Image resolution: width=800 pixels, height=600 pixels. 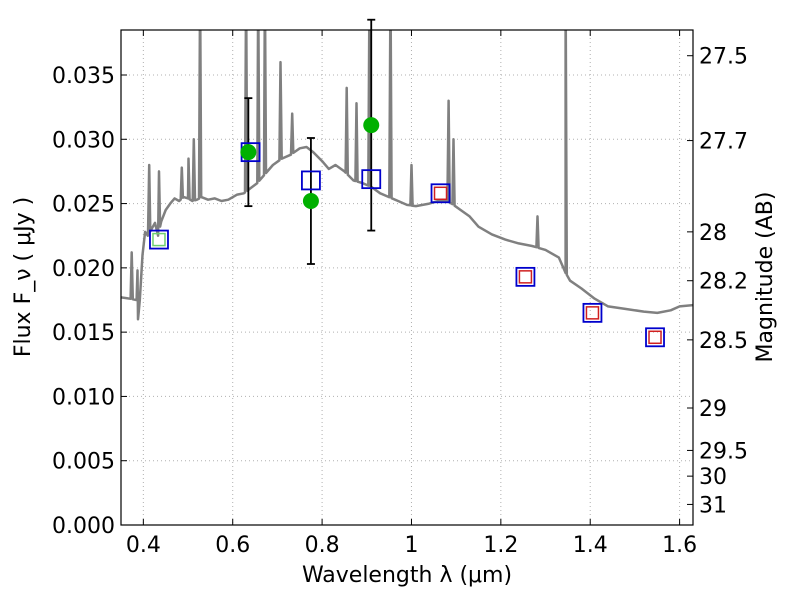 What do you see at coordinates (143, 545) in the screenshot?
I see `x-tick-label: 0.4` at bounding box center [143, 545].